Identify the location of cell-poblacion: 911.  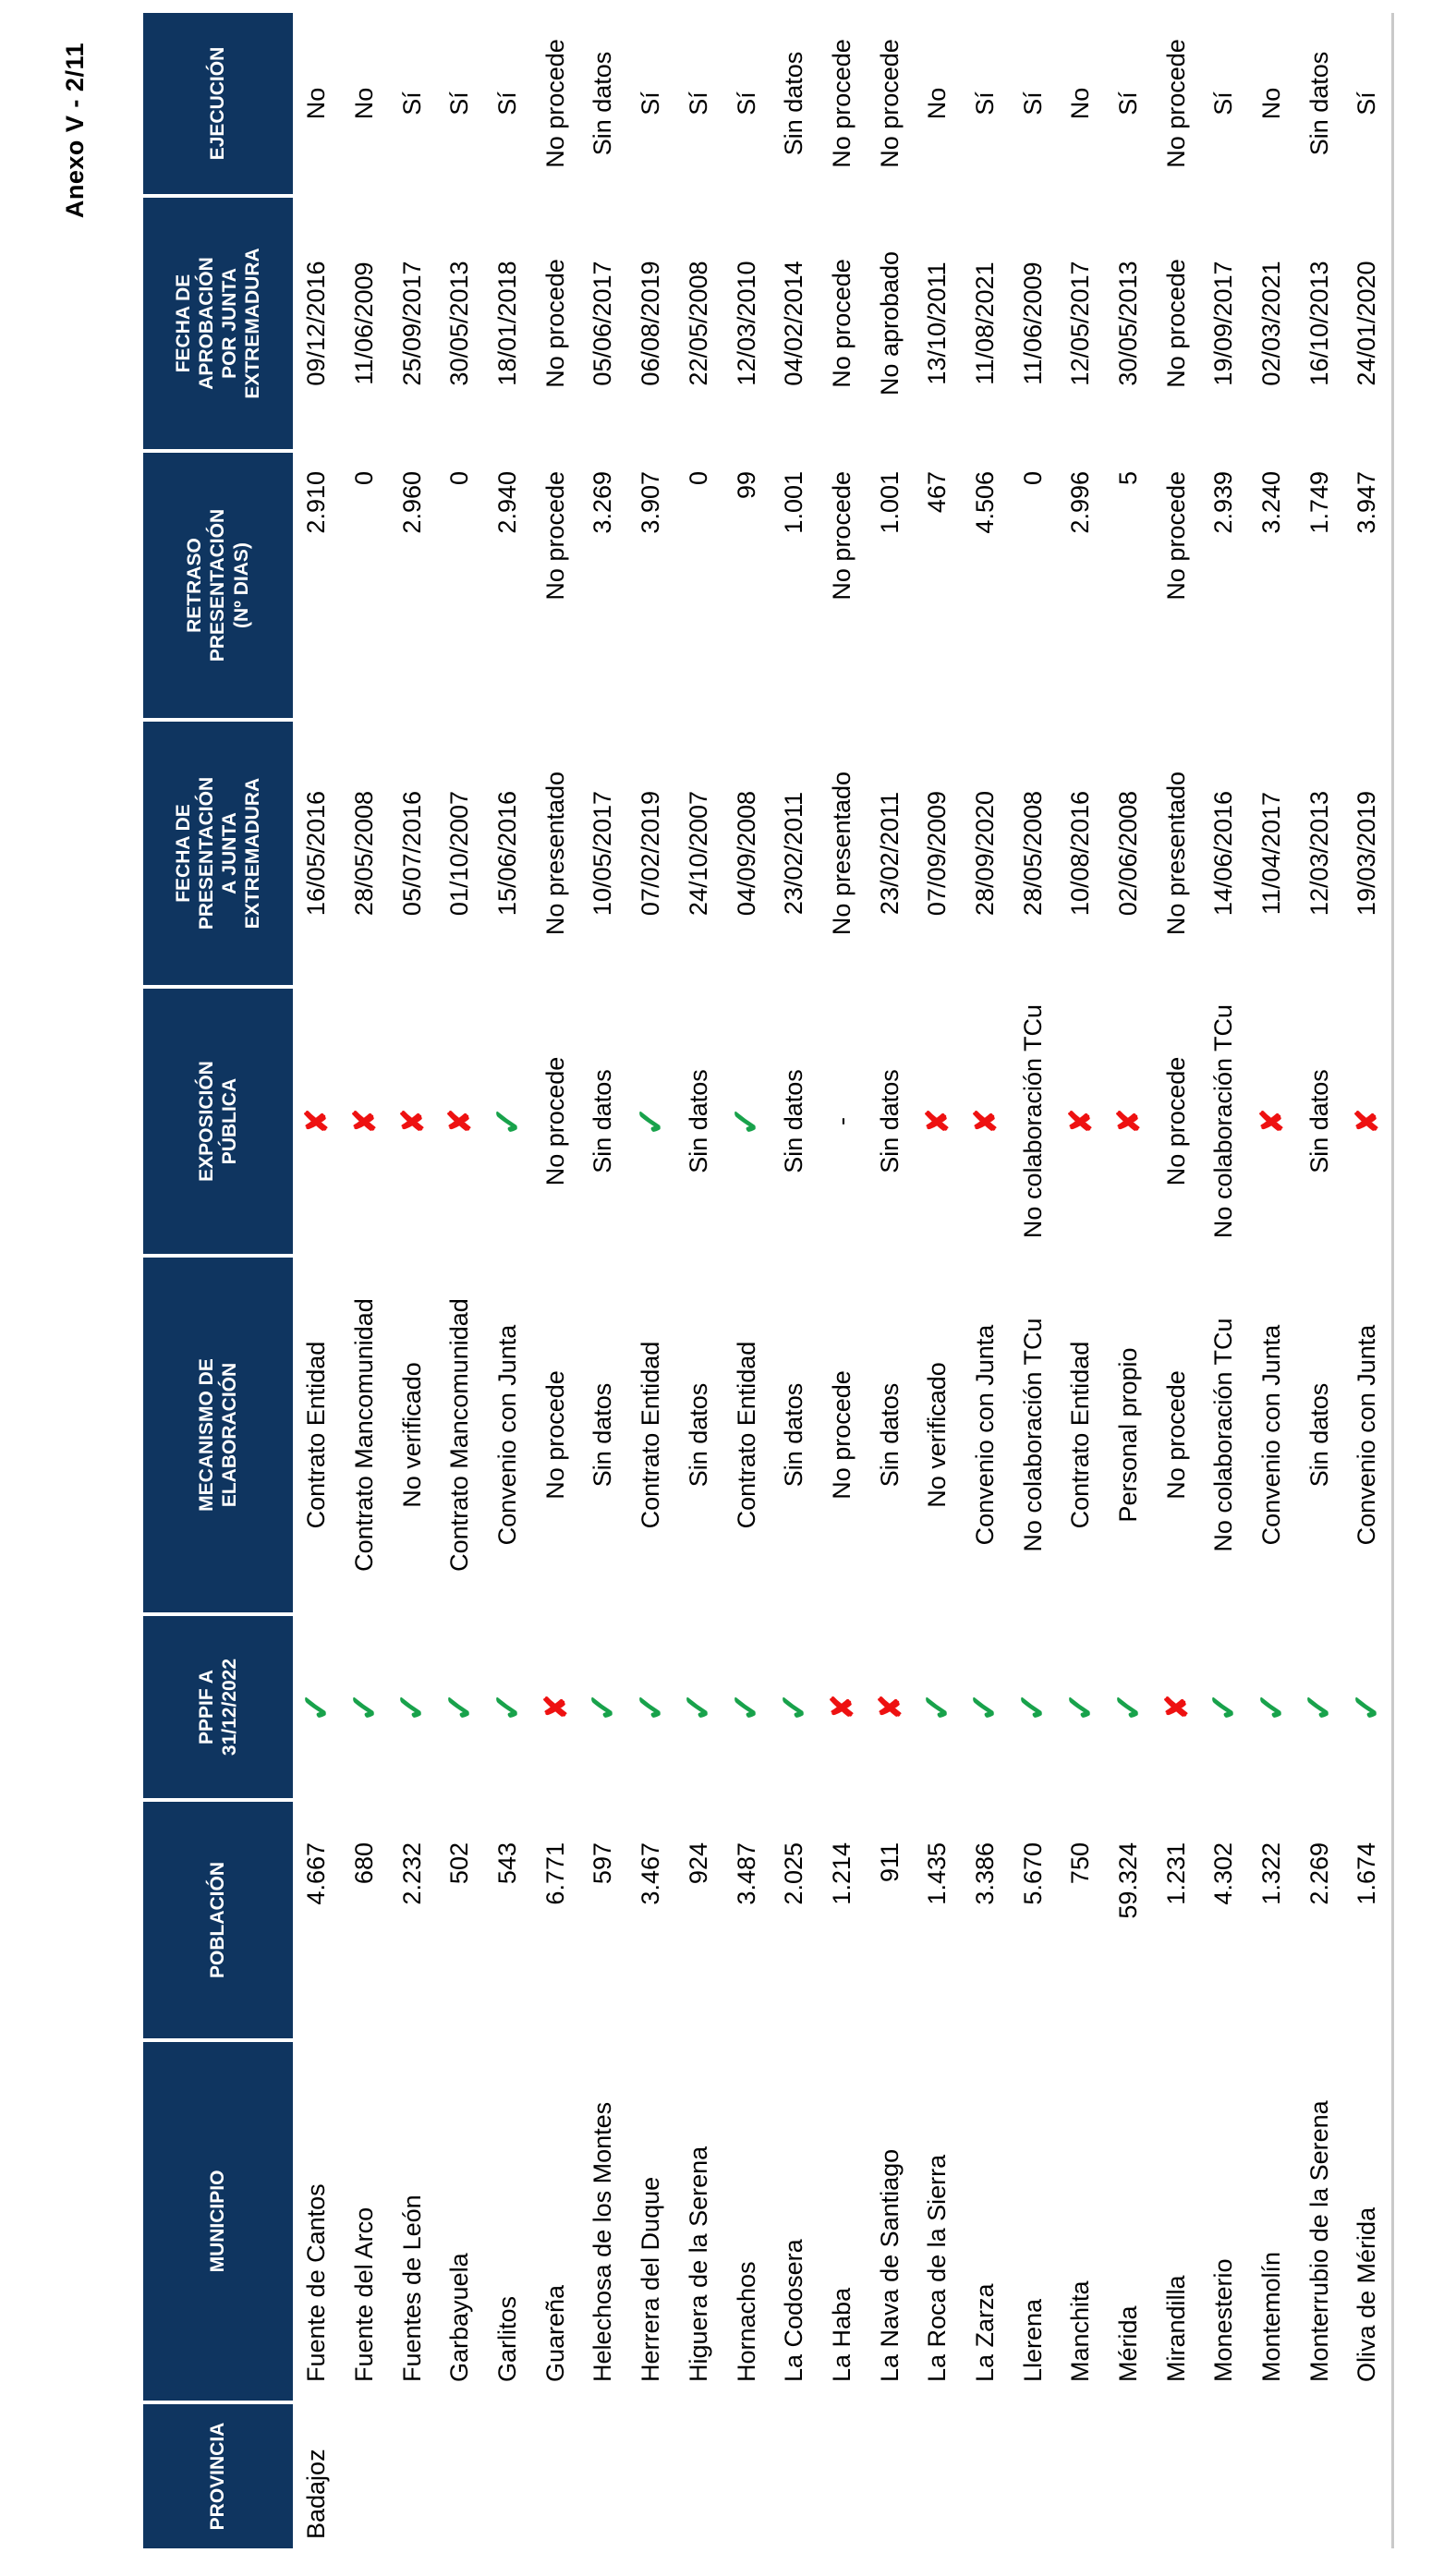
(889, 1862).